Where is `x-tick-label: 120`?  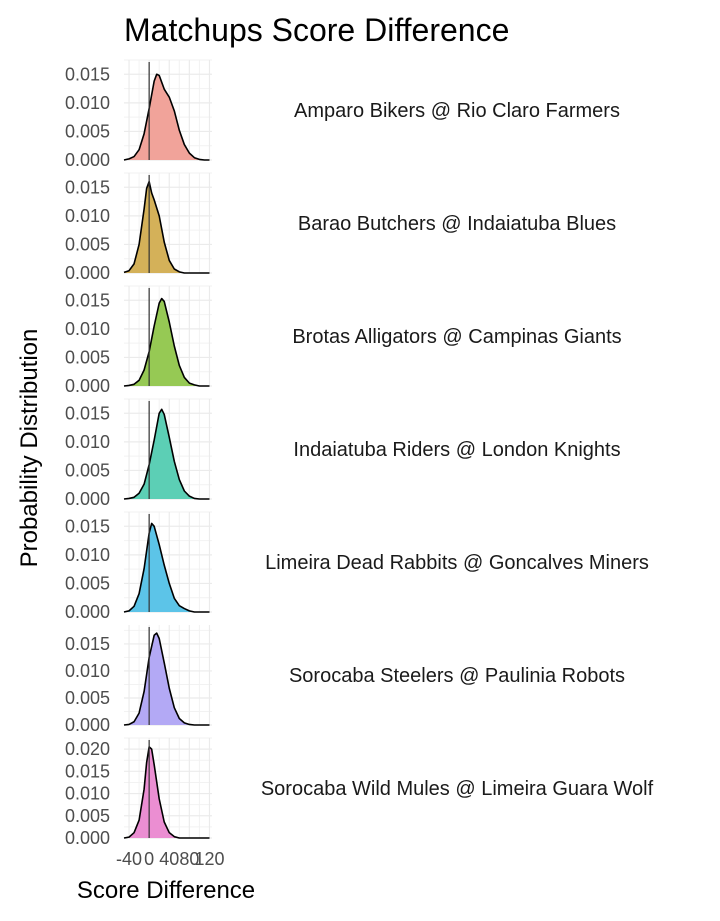 x-tick-label: 120 is located at coordinates (209, 859).